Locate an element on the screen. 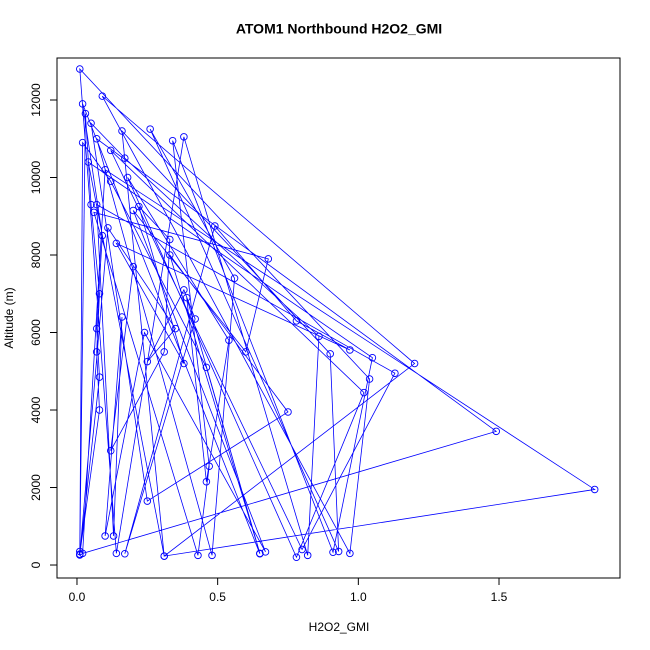 The image size is (650, 650). y-tick-label: 12000 is located at coordinates (36, 100).